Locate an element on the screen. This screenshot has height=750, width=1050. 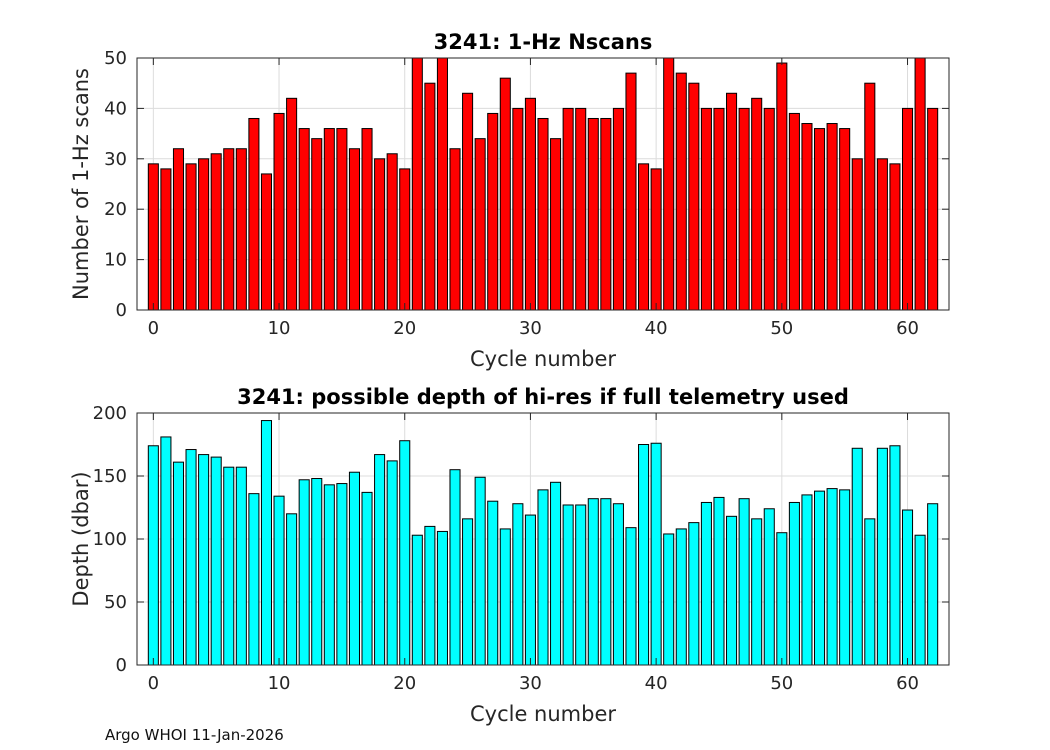
y-tick-label: 10 is located at coordinates (115, 260).